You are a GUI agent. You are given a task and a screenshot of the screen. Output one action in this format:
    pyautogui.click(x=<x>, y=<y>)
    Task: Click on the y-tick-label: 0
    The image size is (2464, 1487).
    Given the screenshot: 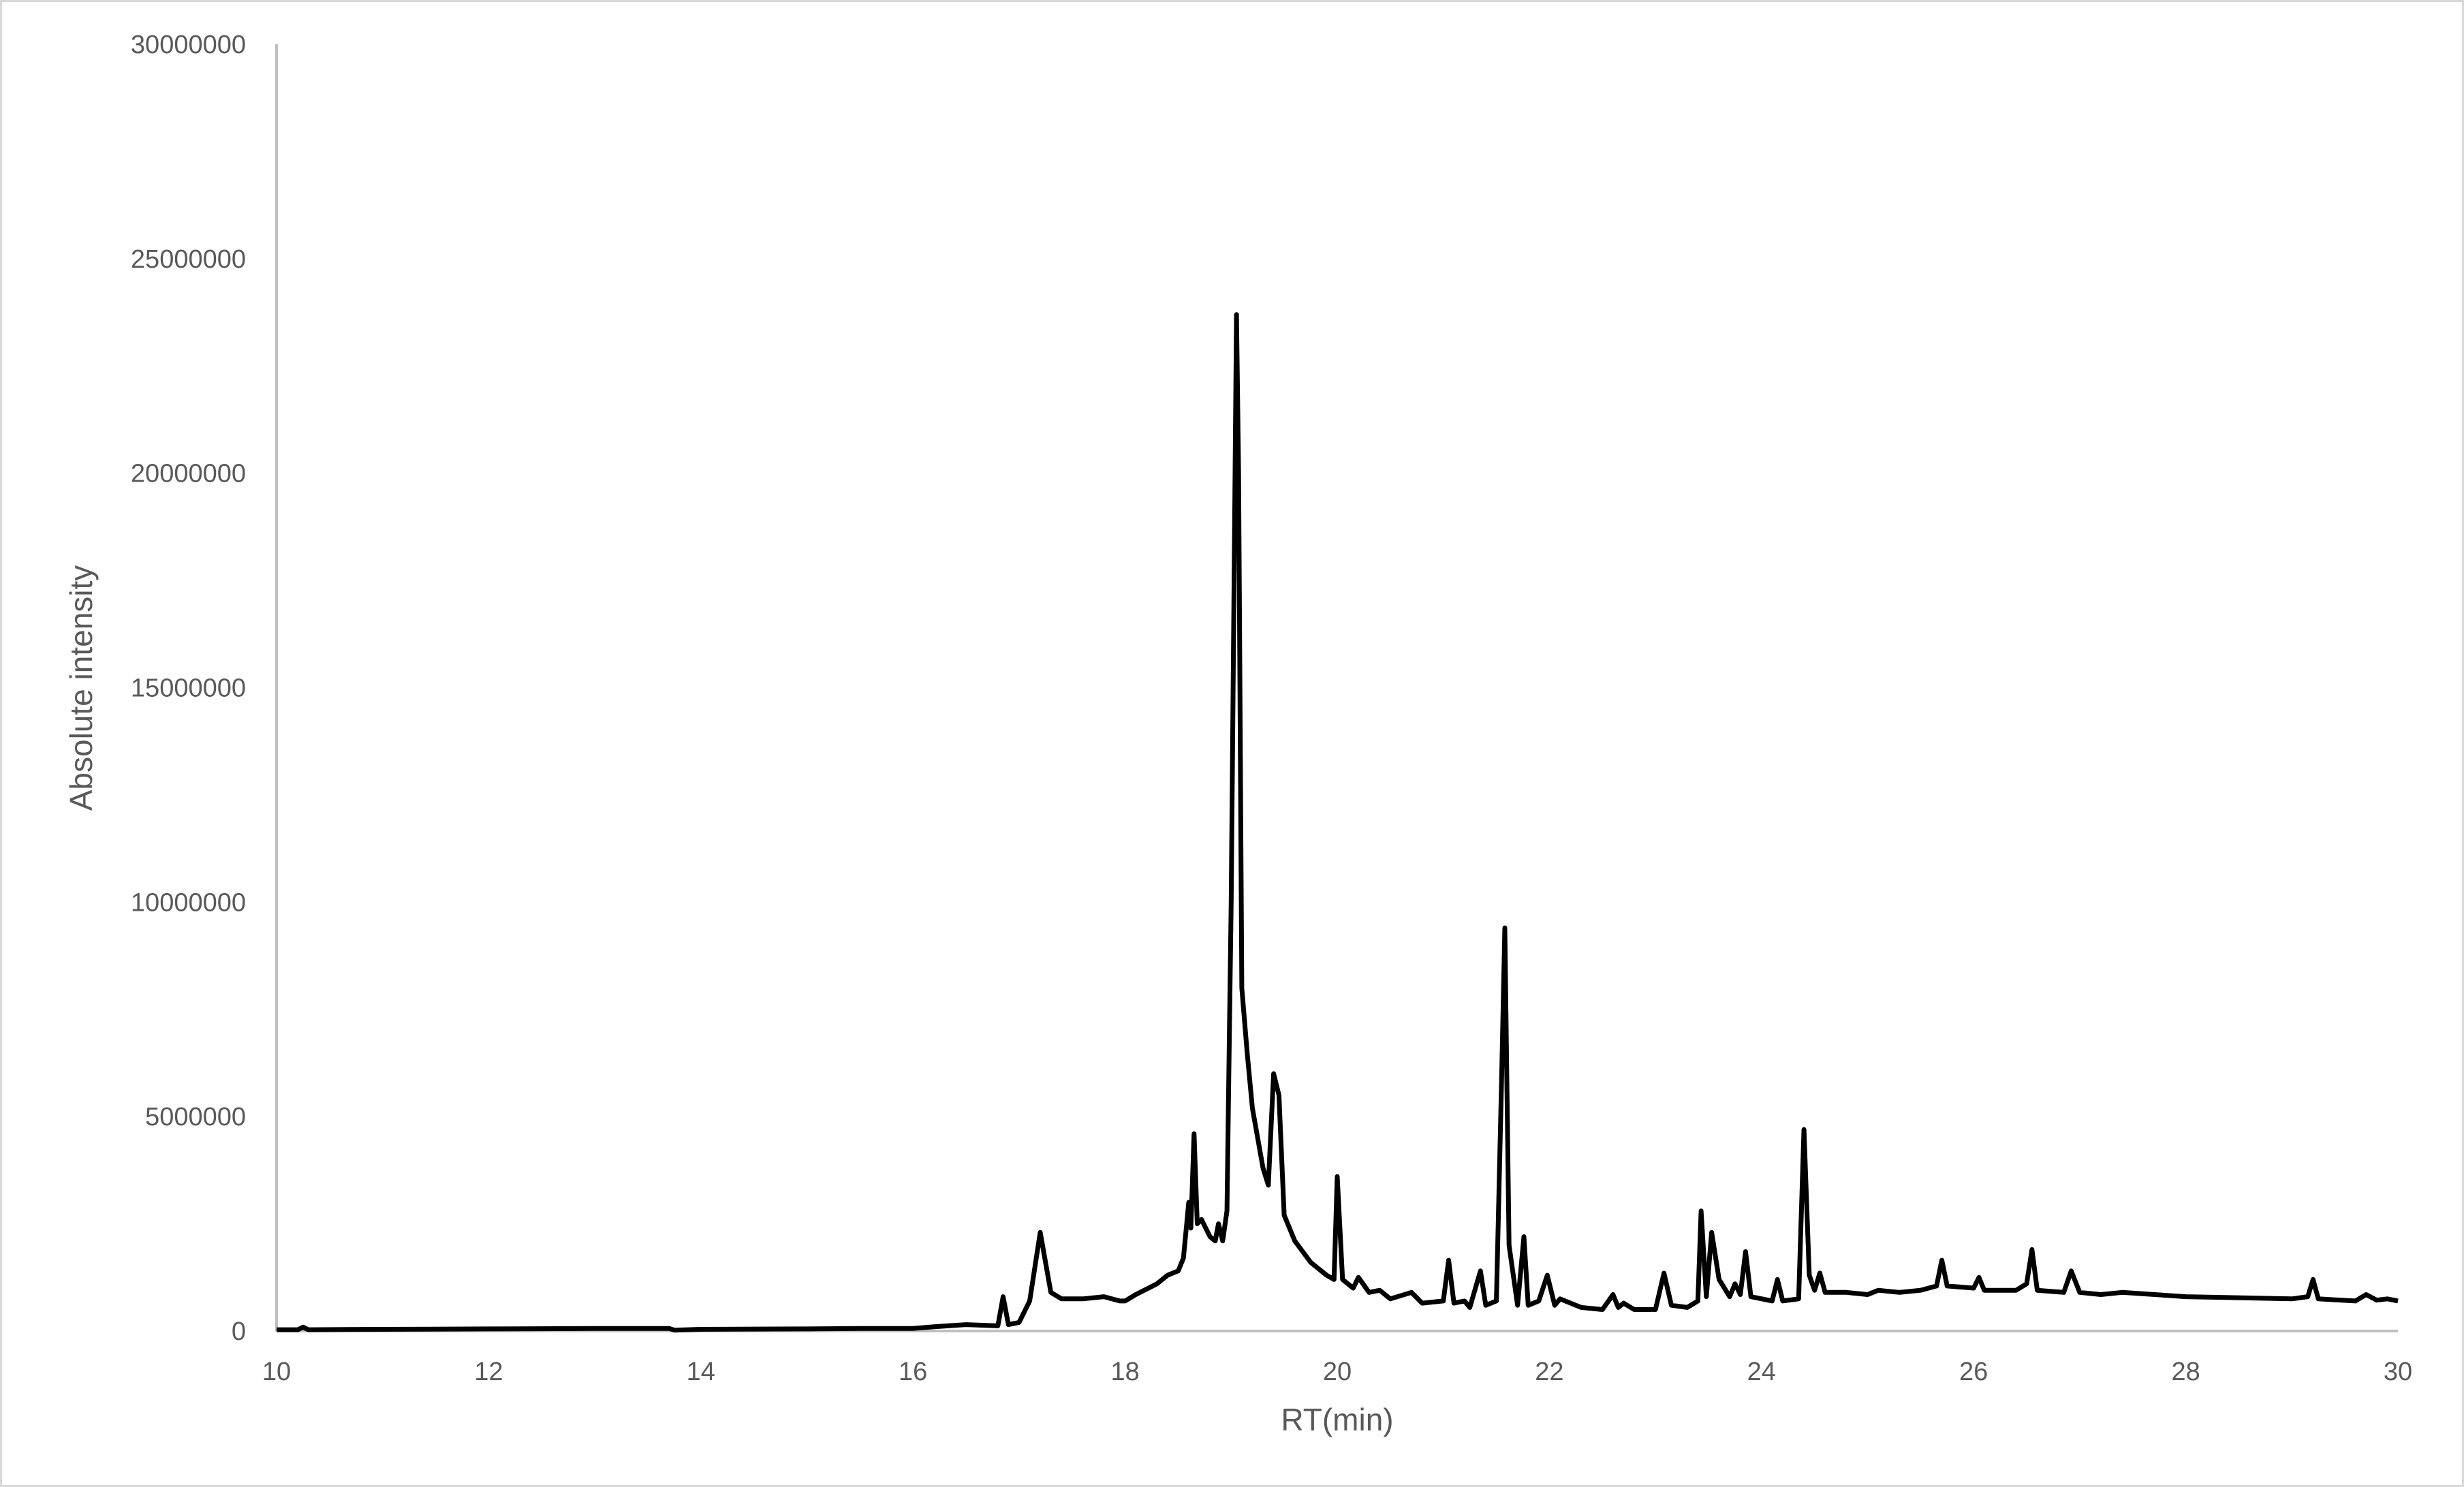 What is the action you would take?
    pyautogui.click(x=239, y=1331)
    